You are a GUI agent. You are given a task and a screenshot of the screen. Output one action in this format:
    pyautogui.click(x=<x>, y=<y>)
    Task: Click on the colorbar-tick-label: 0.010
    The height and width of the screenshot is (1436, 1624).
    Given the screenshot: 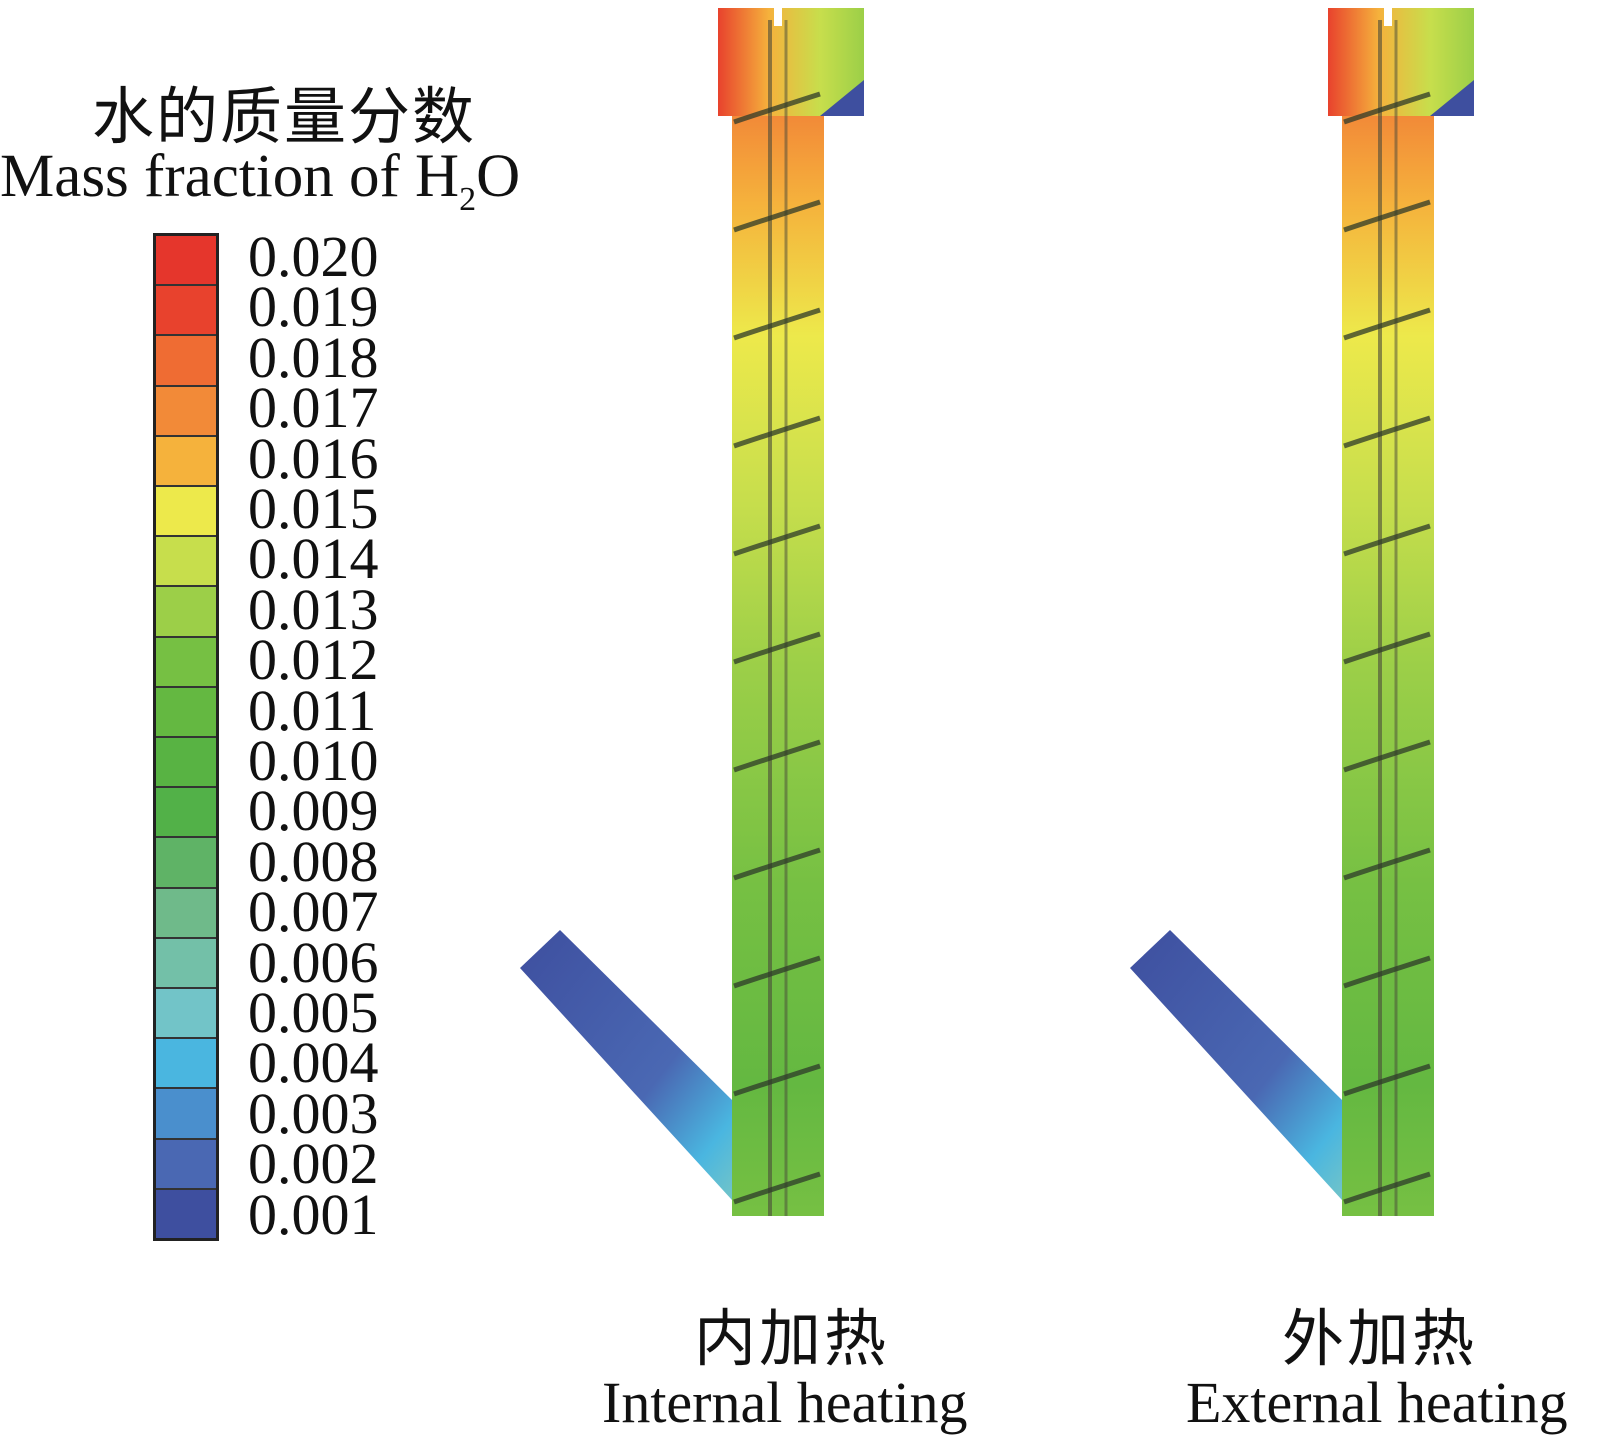 What is the action you would take?
    pyautogui.click(x=313, y=760)
    